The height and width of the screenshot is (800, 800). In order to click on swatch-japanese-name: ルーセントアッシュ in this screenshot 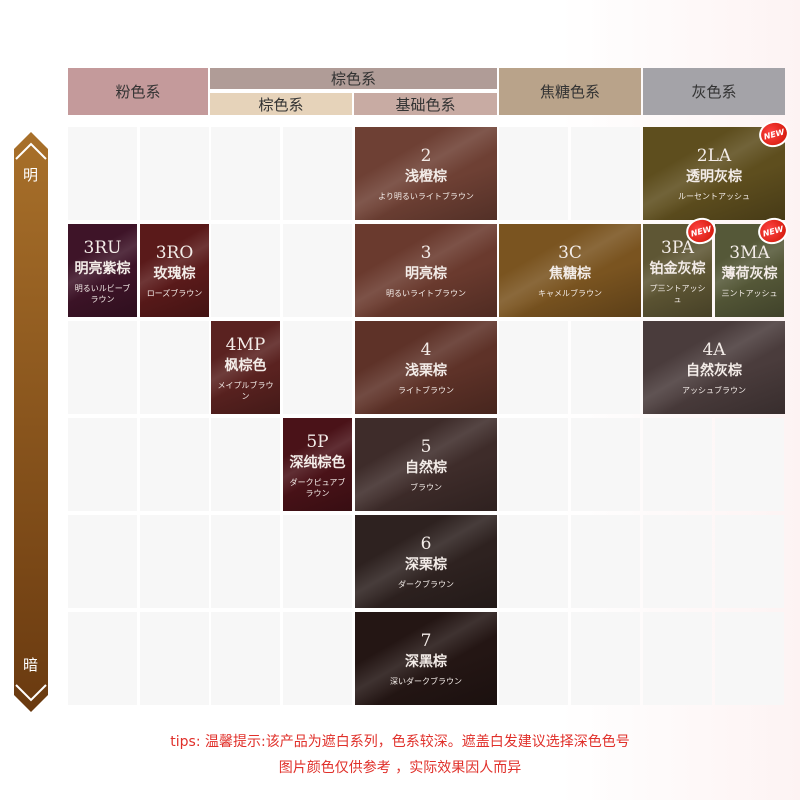, I will do `click(714, 196)`.